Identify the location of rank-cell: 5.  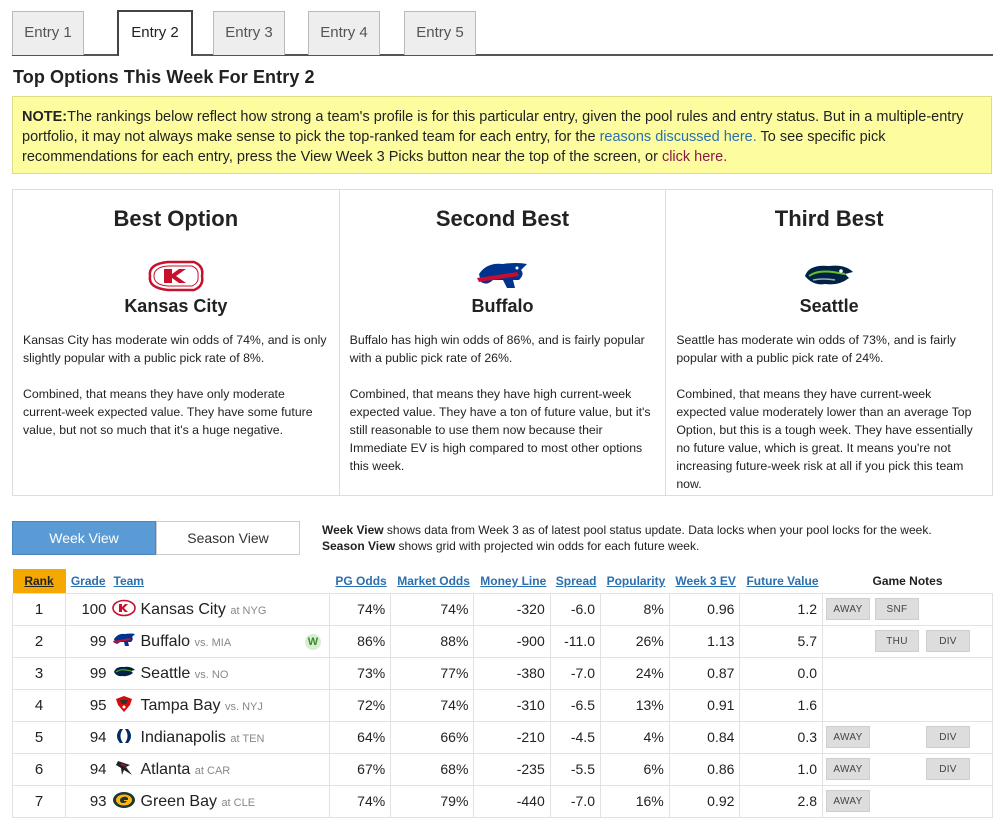
(39, 737).